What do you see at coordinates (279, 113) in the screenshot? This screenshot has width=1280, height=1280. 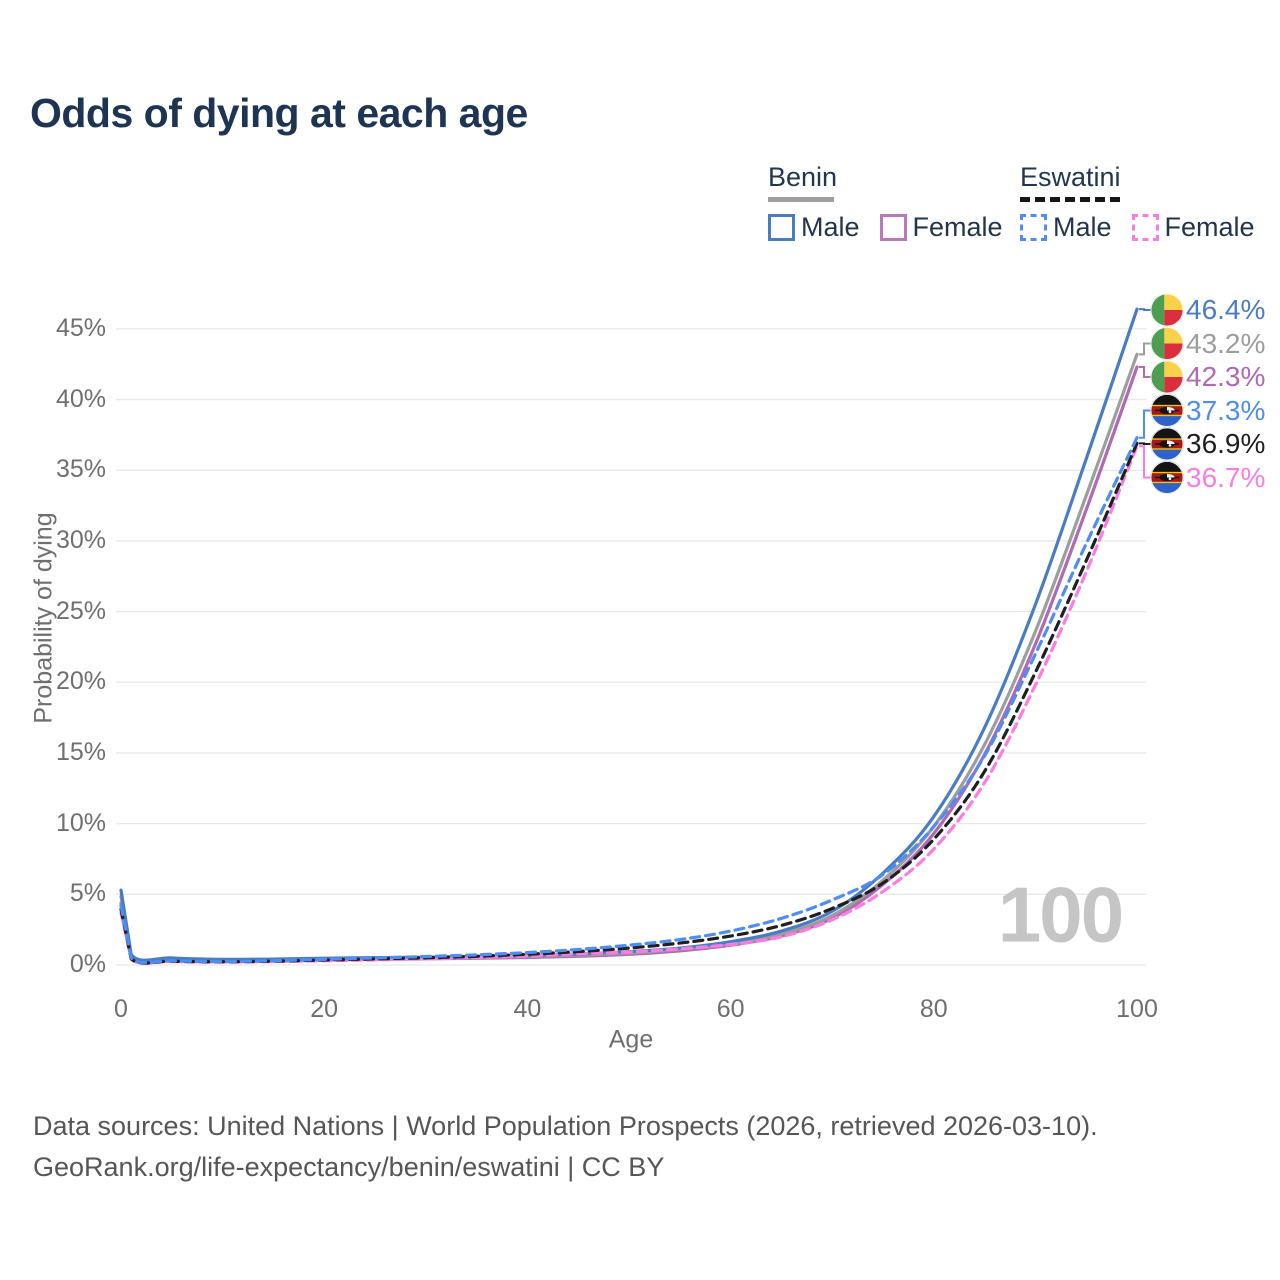 I see `page-title: Odds of dying at each age` at bounding box center [279, 113].